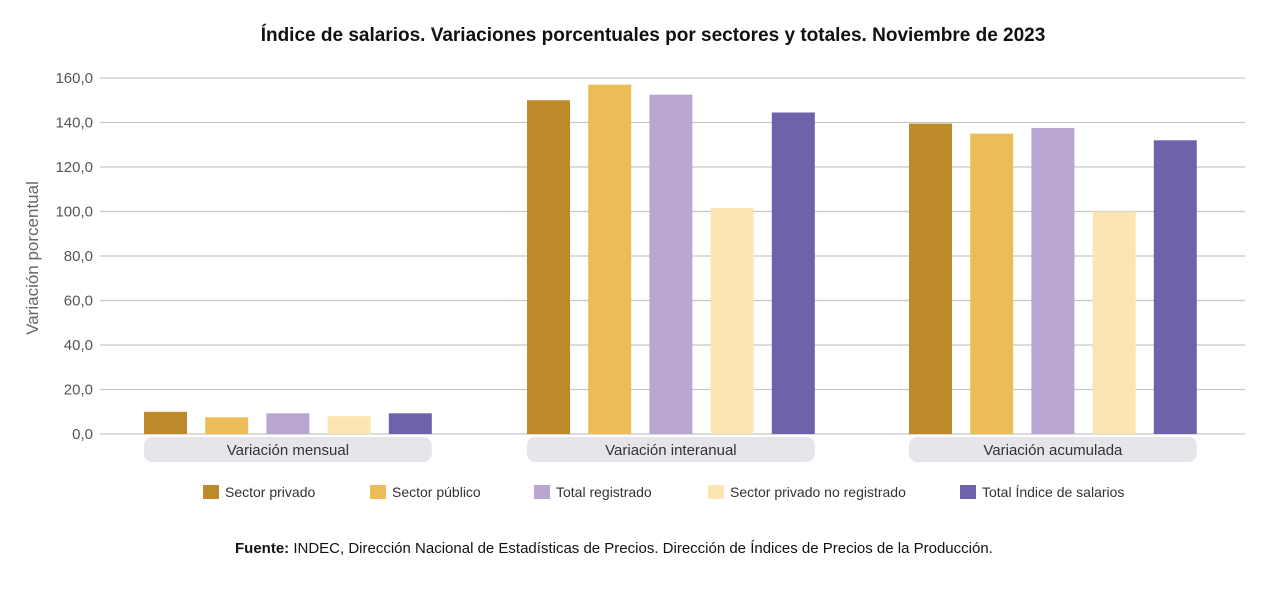 Image resolution: width=1280 pixels, height=591 pixels. I want to click on y-tick-label: 160,0, so click(74, 78).